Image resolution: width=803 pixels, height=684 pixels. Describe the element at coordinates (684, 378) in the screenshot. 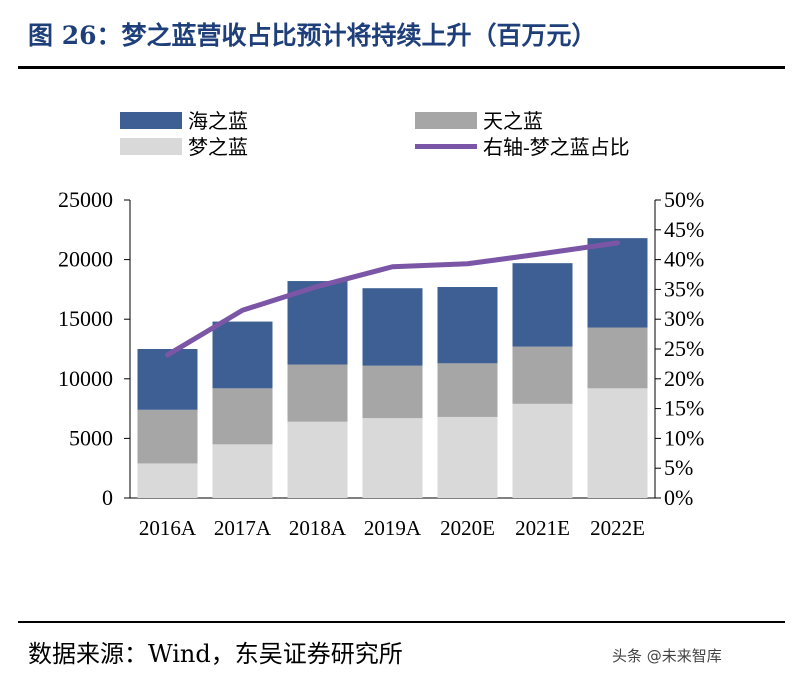

I see `y2-tick-label: 20%` at that location.